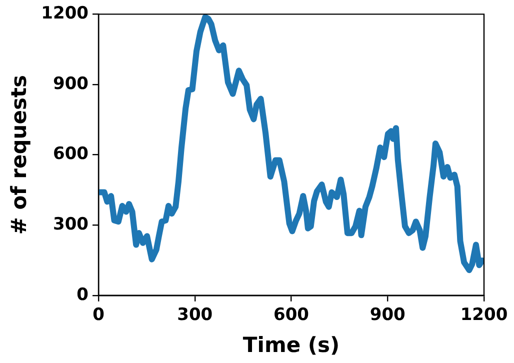 The image size is (514, 363). Describe the element at coordinates (71, 154) in the screenshot. I see `y-tick-label: 600` at that location.